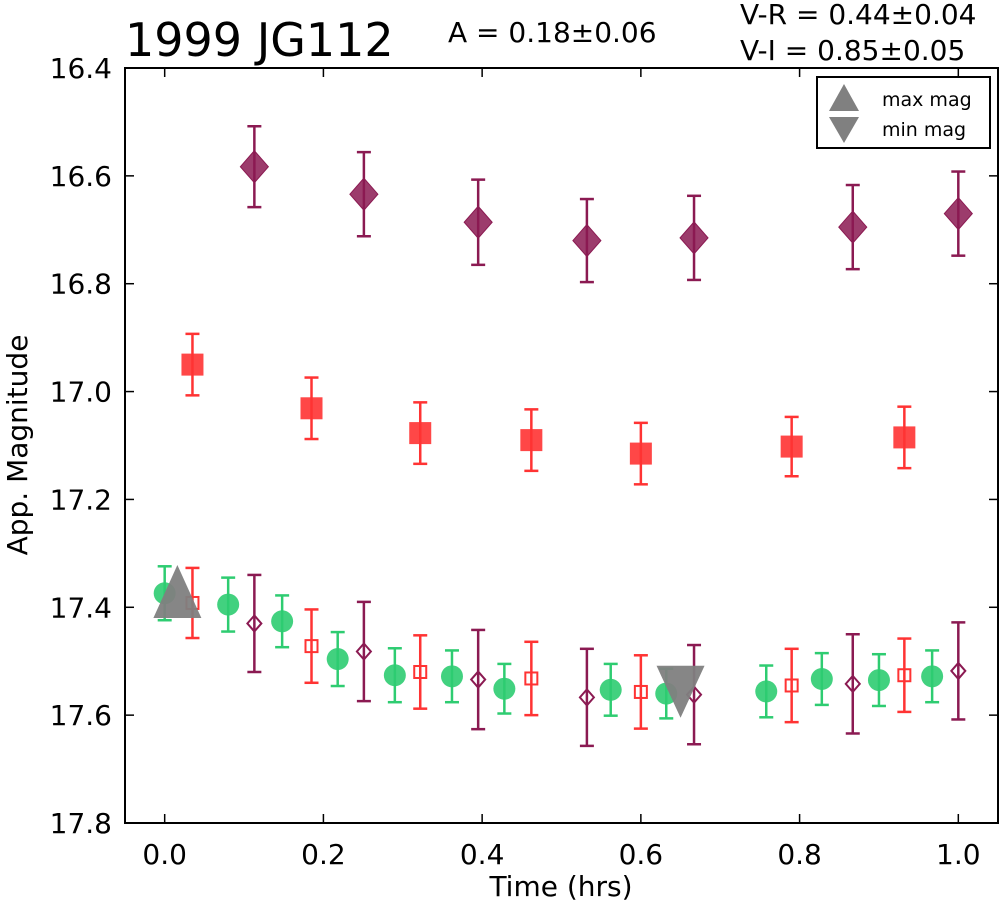  What do you see at coordinates (81, 68) in the screenshot?
I see `y-tick-label: 16.4` at bounding box center [81, 68].